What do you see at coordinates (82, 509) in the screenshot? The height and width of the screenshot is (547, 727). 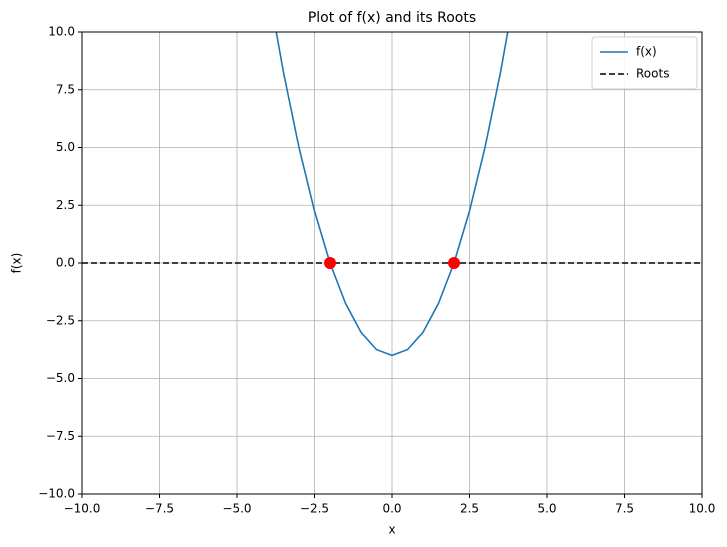 I see `x-tick-label: −10.0` at bounding box center [82, 509].